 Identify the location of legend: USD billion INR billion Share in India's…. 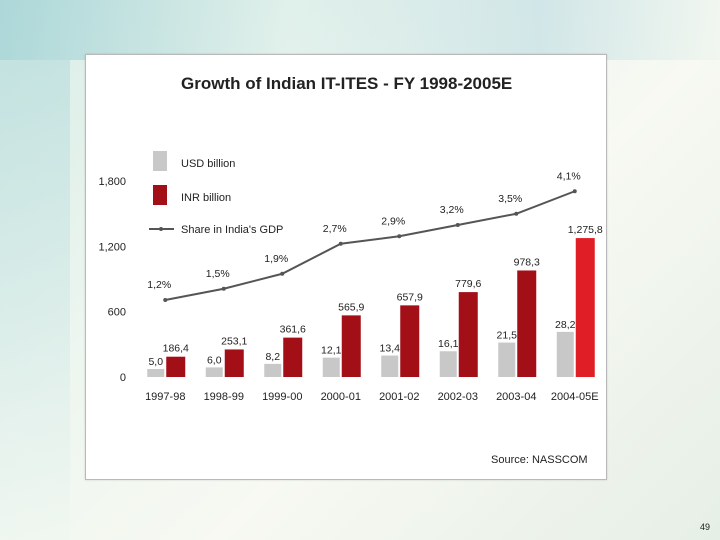
(216, 193).